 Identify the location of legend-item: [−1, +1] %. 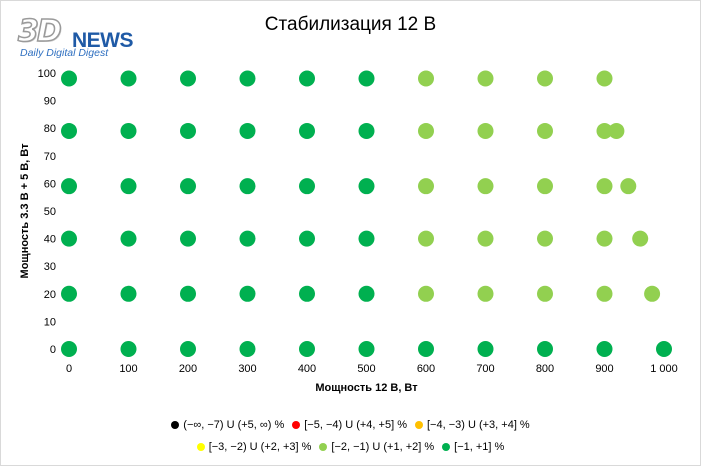
(473, 447).